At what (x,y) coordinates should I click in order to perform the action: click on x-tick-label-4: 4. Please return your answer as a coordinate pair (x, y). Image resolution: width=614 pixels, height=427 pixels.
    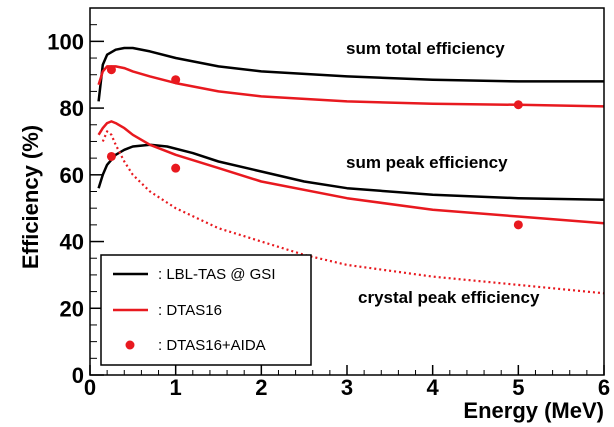
    Looking at the image, I should click on (433, 387).